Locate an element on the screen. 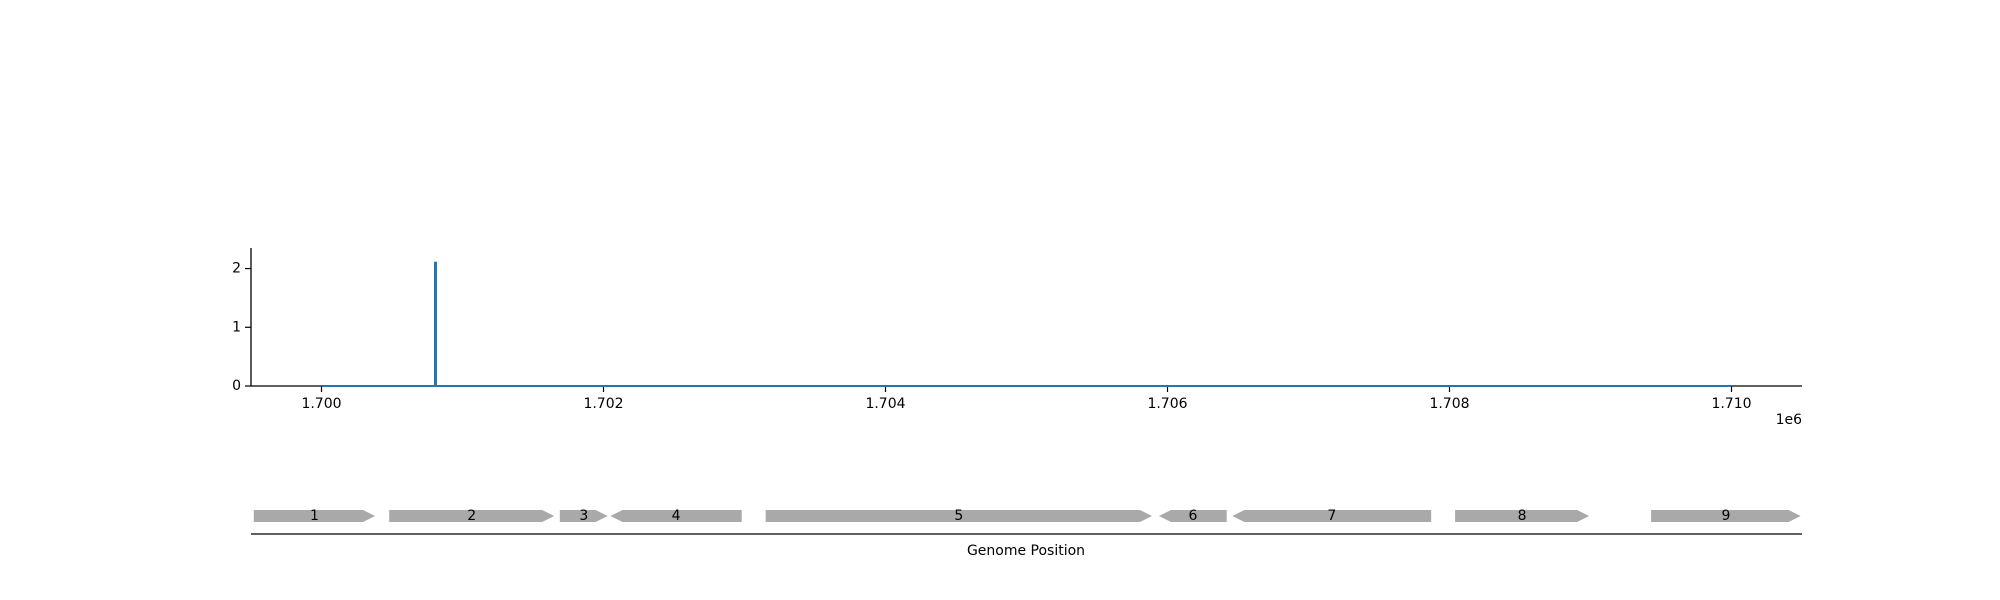 This screenshot has width=2000, height=600. gene-label: 7 is located at coordinates (1331, 516).